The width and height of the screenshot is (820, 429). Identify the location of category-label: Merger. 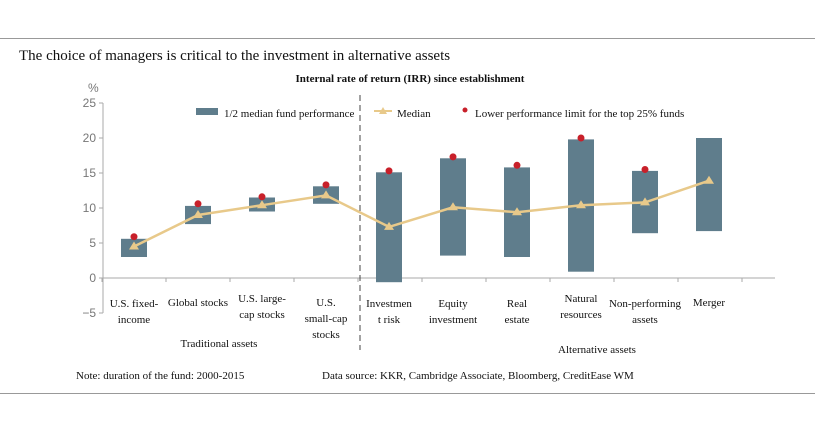
(709, 303).